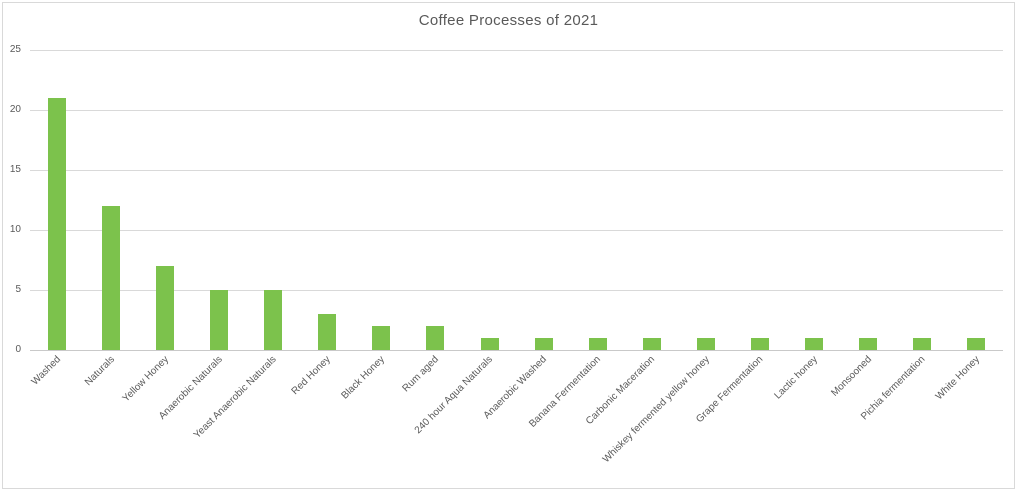  I want to click on x-axis-category-label: Black Honey, so click(363, 378).